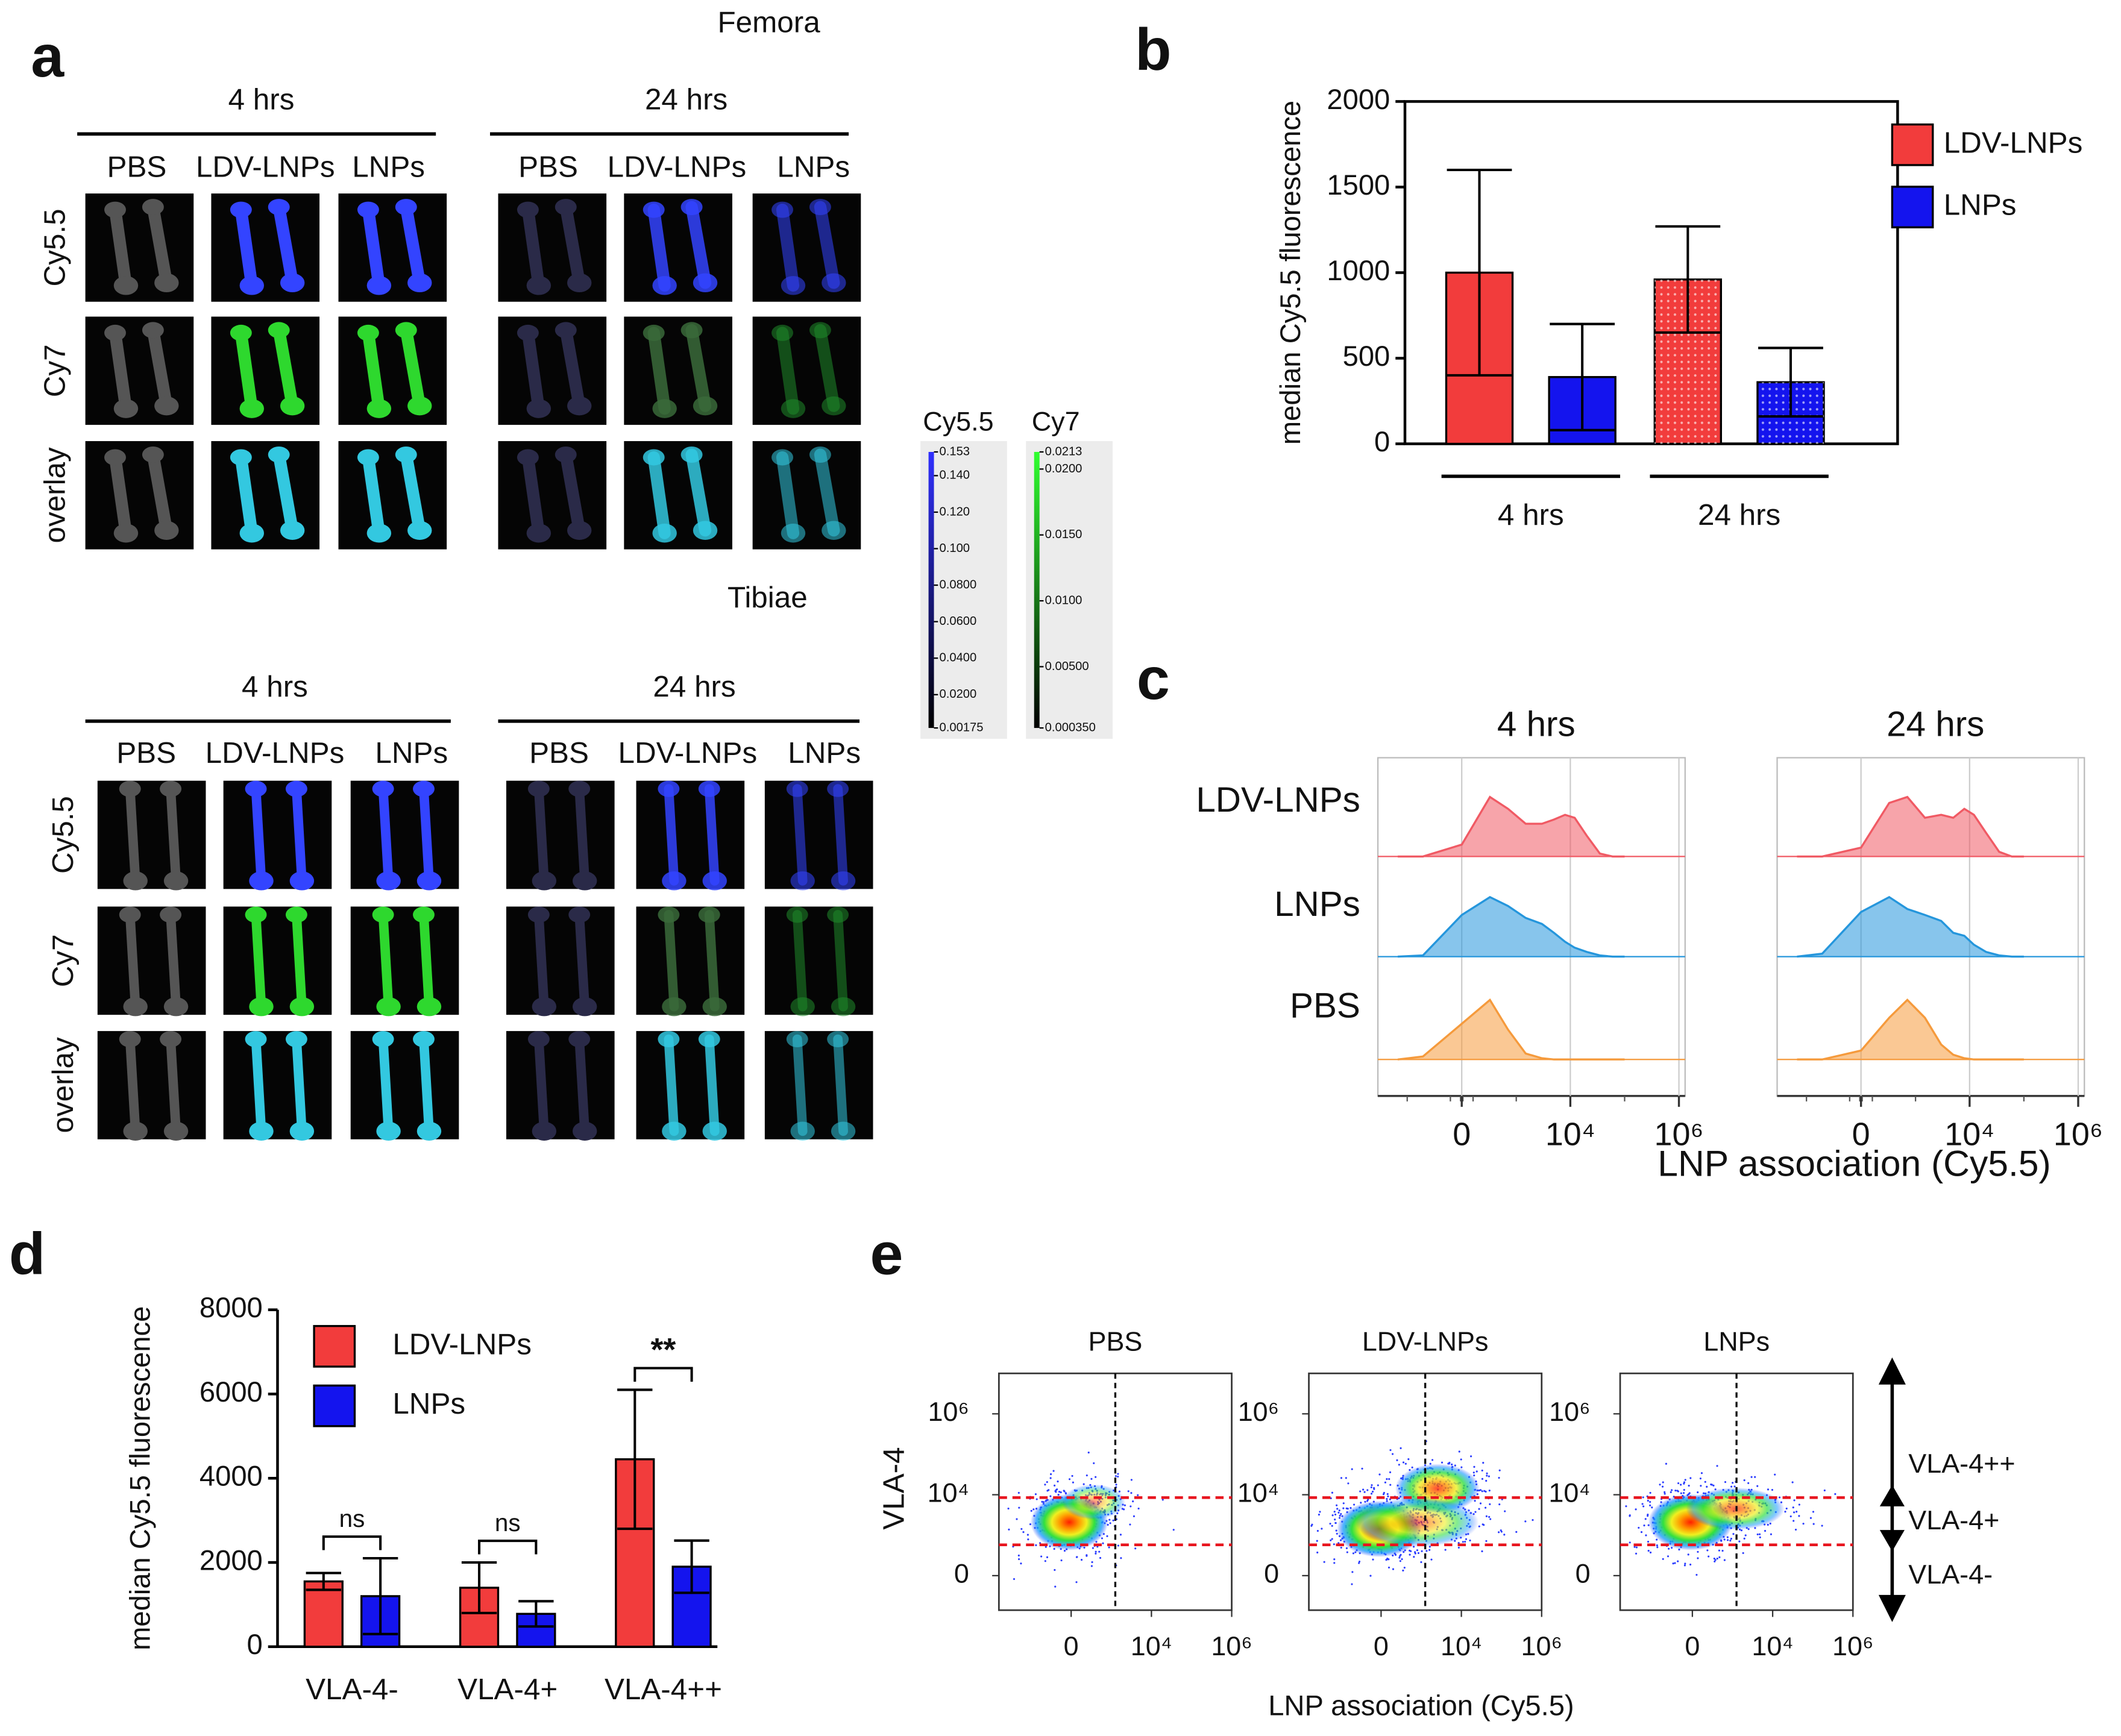 This screenshot has height=1736, width=2121. What do you see at coordinates (825, 752) in the screenshot?
I see `condition-label: LNPs` at bounding box center [825, 752].